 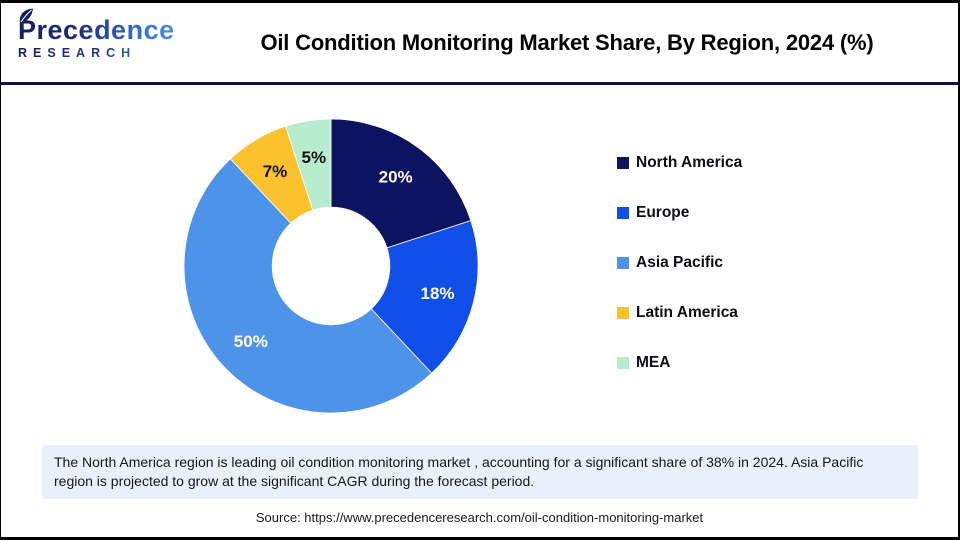 What do you see at coordinates (251, 341) in the screenshot?
I see `slice-label-asia-pacific: 50%` at bounding box center [251, 341].